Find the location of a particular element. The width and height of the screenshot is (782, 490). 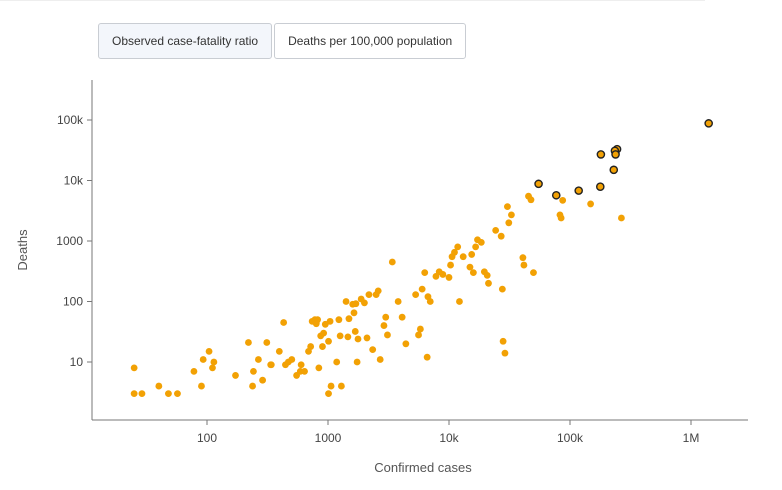

ratio-line-label: 5% is located at coordinates (737, 1).